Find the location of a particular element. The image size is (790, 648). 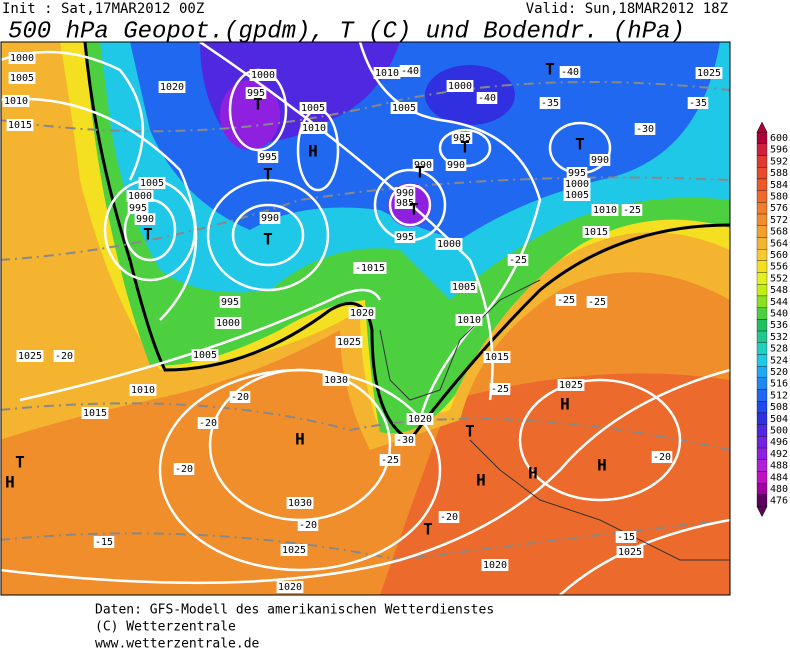

valid-time: Valid: Sun,18MAR2012 18Z is located at coordinates (627, 9).